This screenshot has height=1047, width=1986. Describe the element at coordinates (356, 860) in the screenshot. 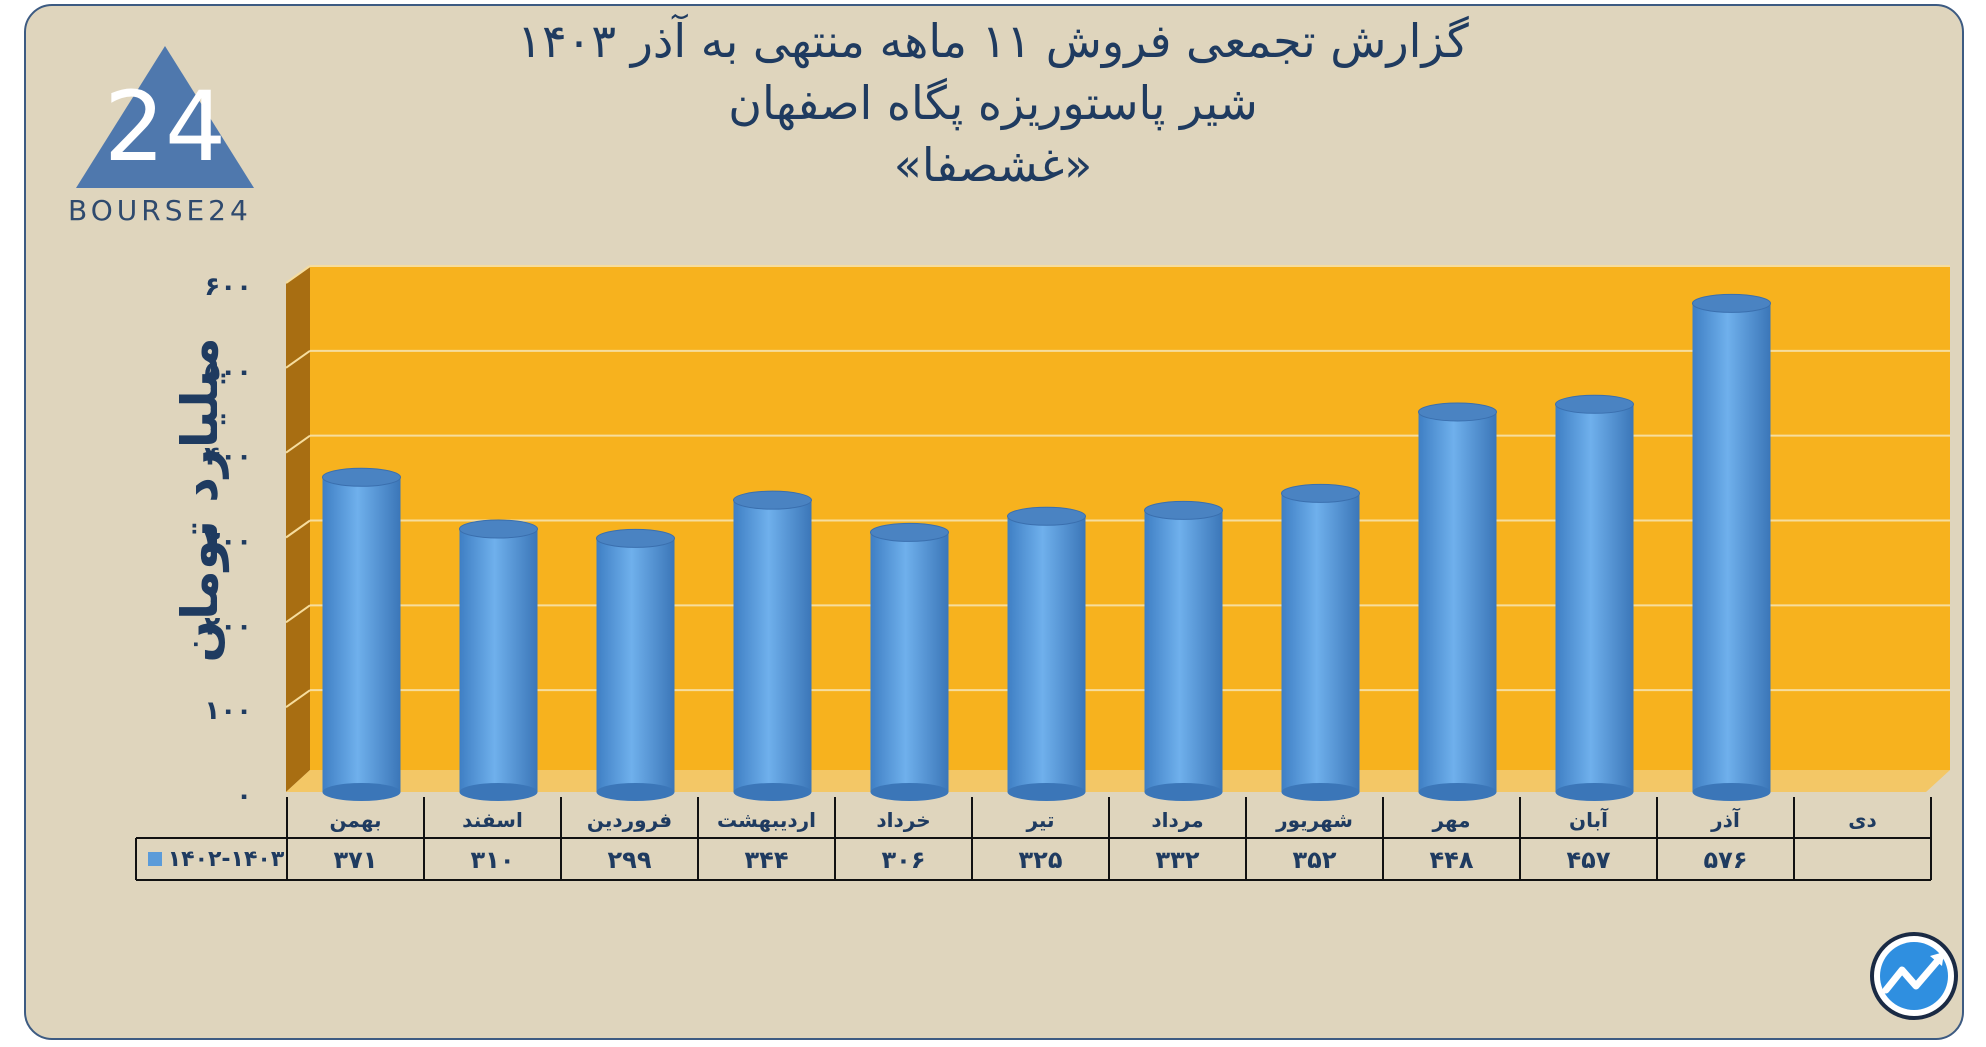

I see `data-label: ۳۷۱` at that location.